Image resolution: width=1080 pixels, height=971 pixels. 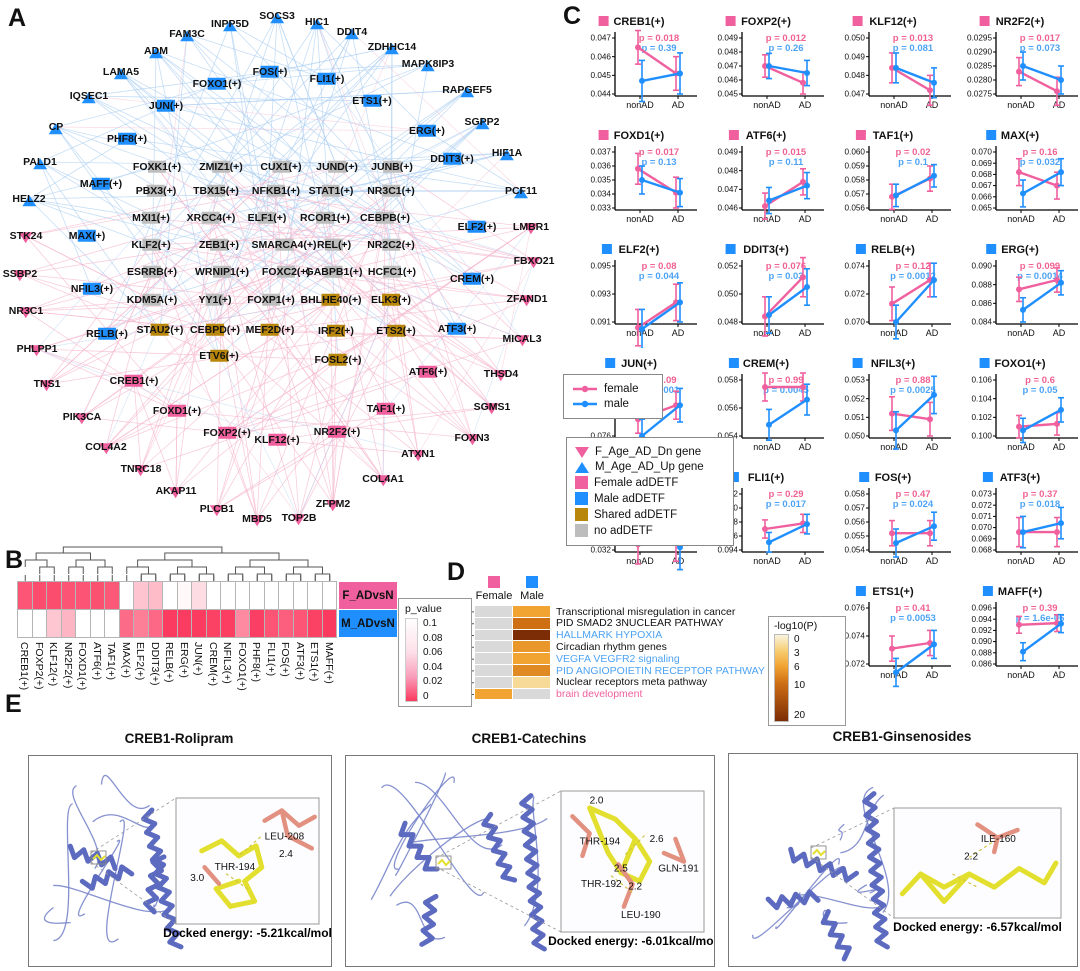 I want to click on svg-text: 0.0290, so click(x=979, y=52).